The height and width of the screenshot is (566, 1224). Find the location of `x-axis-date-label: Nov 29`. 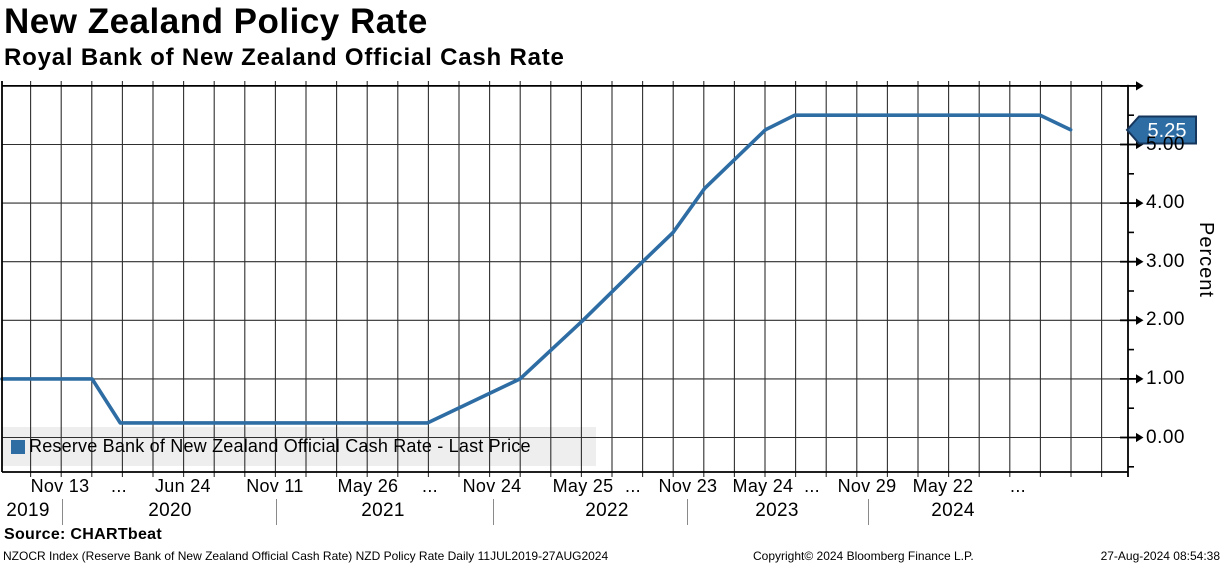

x-axis-date-label: Nov 29 is located at coordinates (867, 486).